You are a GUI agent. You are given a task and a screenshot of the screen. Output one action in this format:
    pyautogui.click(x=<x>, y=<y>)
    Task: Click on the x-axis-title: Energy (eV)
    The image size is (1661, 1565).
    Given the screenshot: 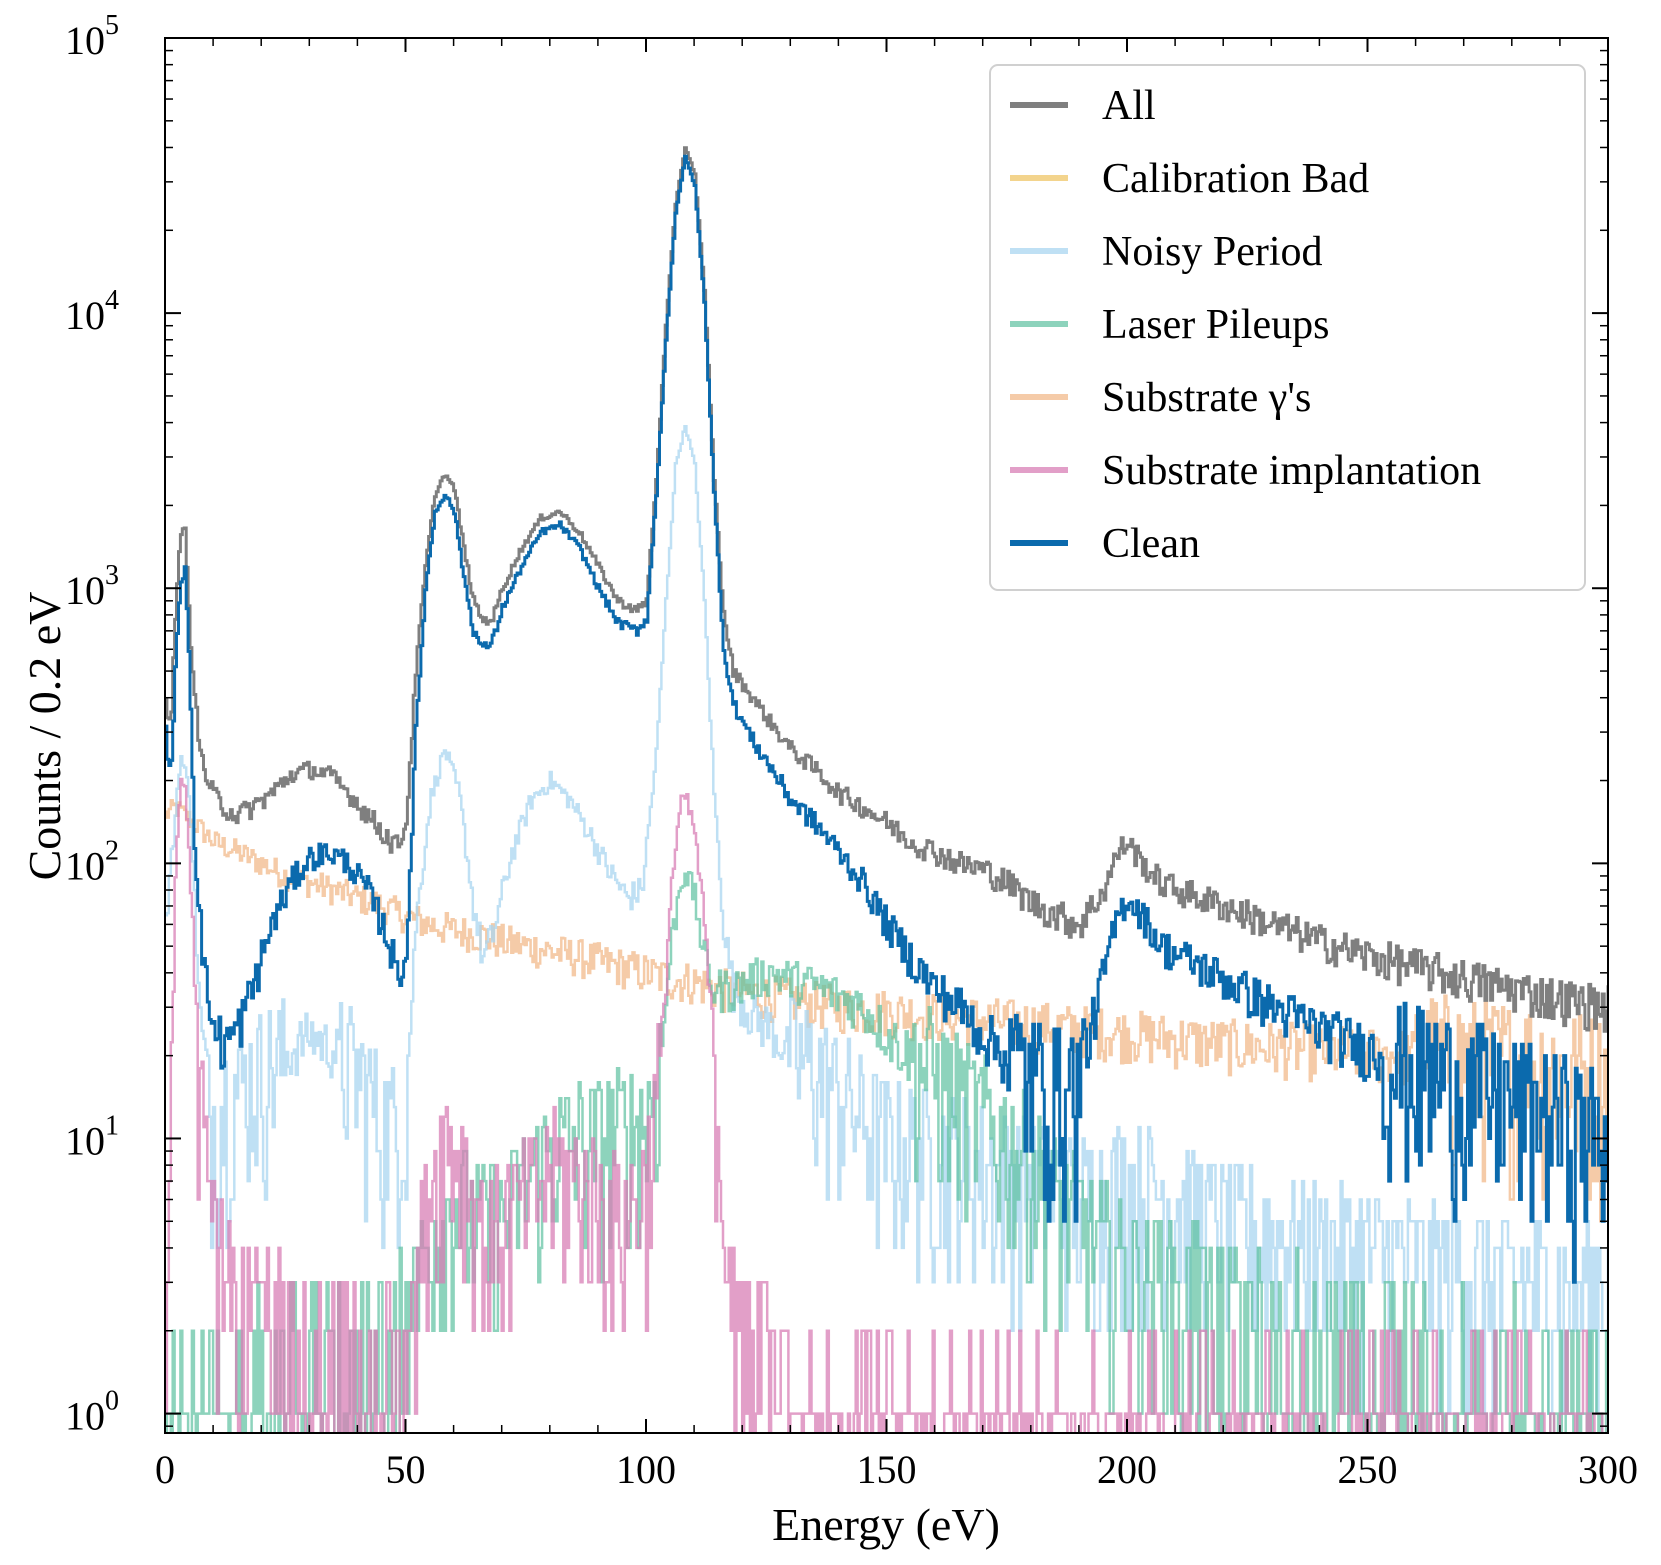 What is the action you would take?
    pyautogui.click(x=886, y=1524)
    